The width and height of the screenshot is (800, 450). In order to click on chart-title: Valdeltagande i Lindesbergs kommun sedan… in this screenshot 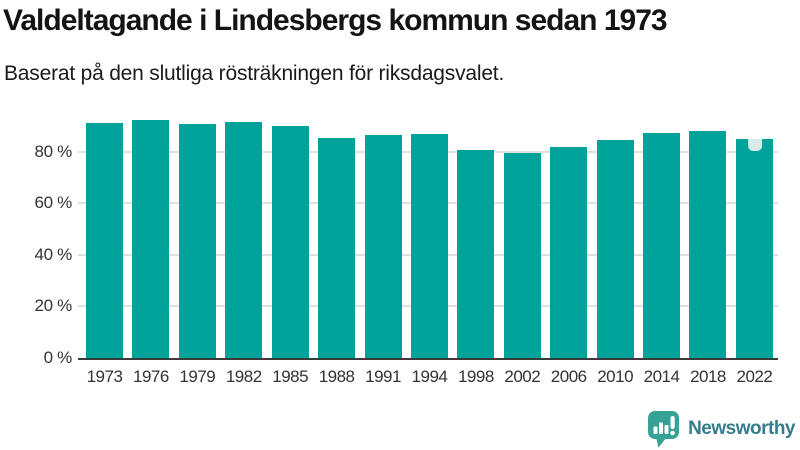, I will do `click(335, 20)`.